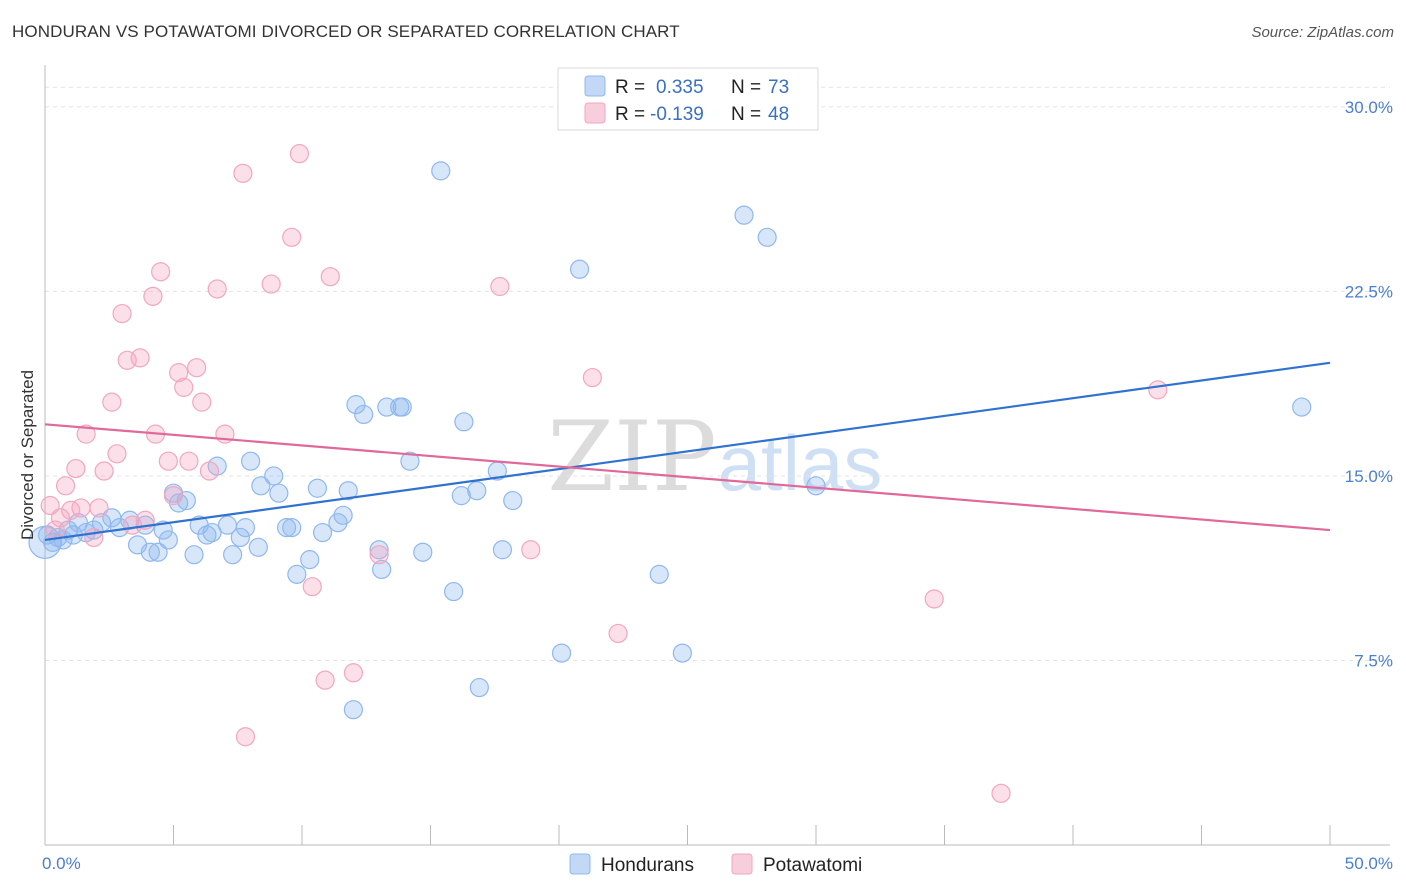 Image resolution: width=1406 pixels, height=892 pixels. I want to click on legend-n-label-potawatomi: N =, so click(746, 114).